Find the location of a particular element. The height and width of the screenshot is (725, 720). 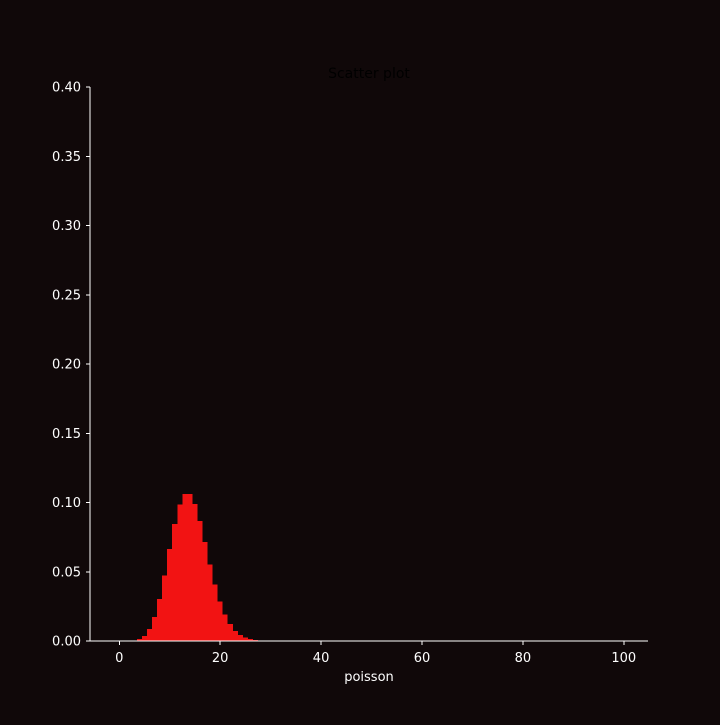

y-tick-label: 0.10 is located at coordinates (66, 503).